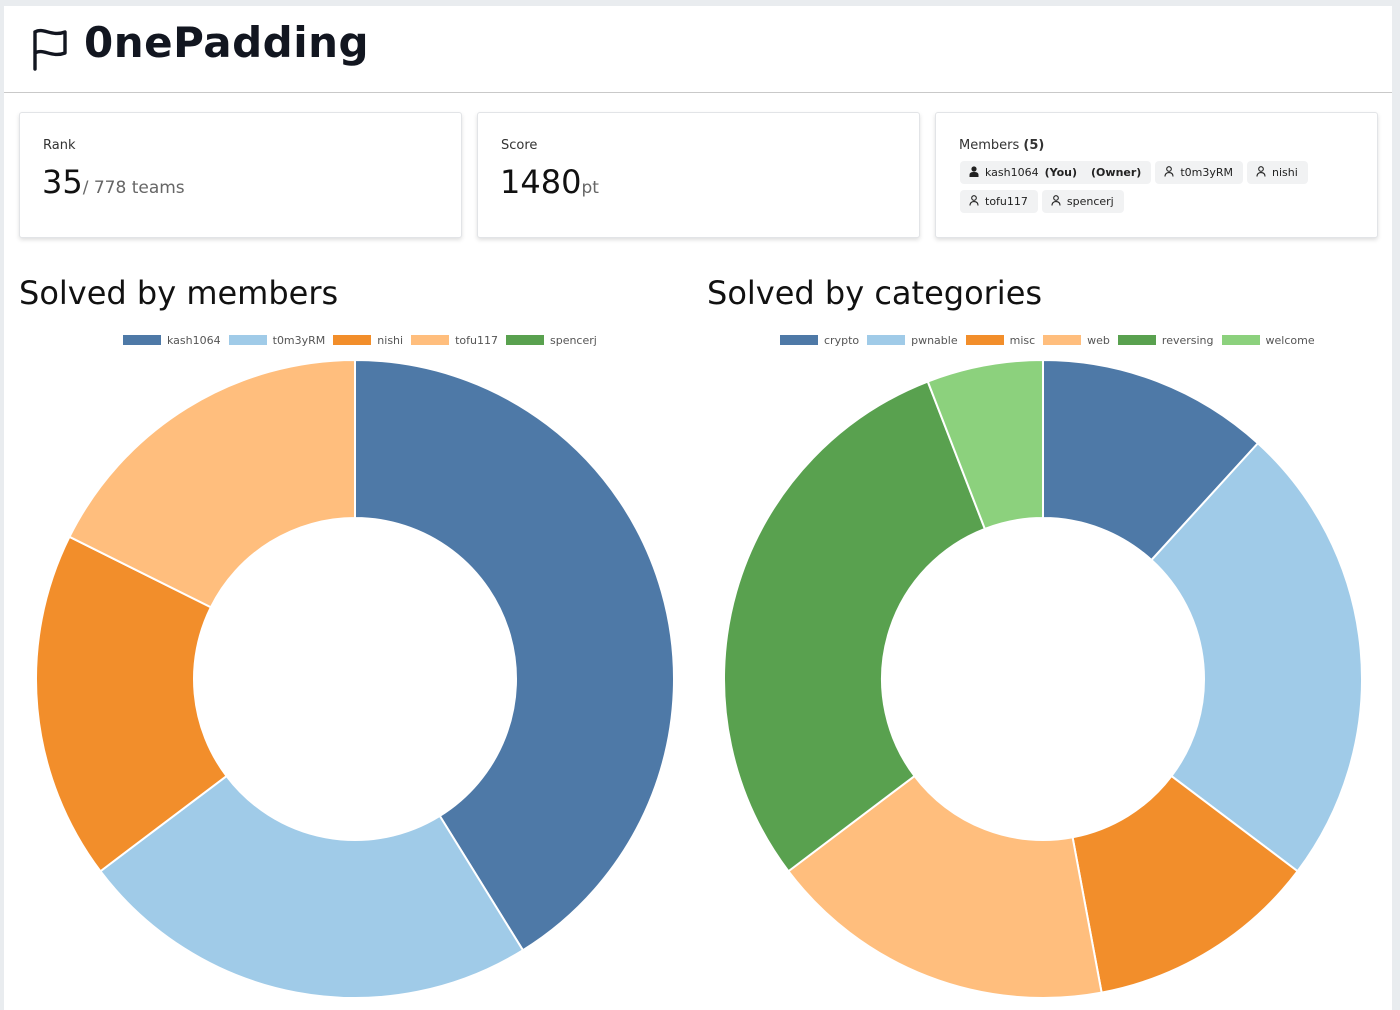 The height and width of the screenshot is (1010, 1400). Describe the element at coordinates (179, 293) in the screenshot. I see `members-chart-title: Solved by members` at that location.